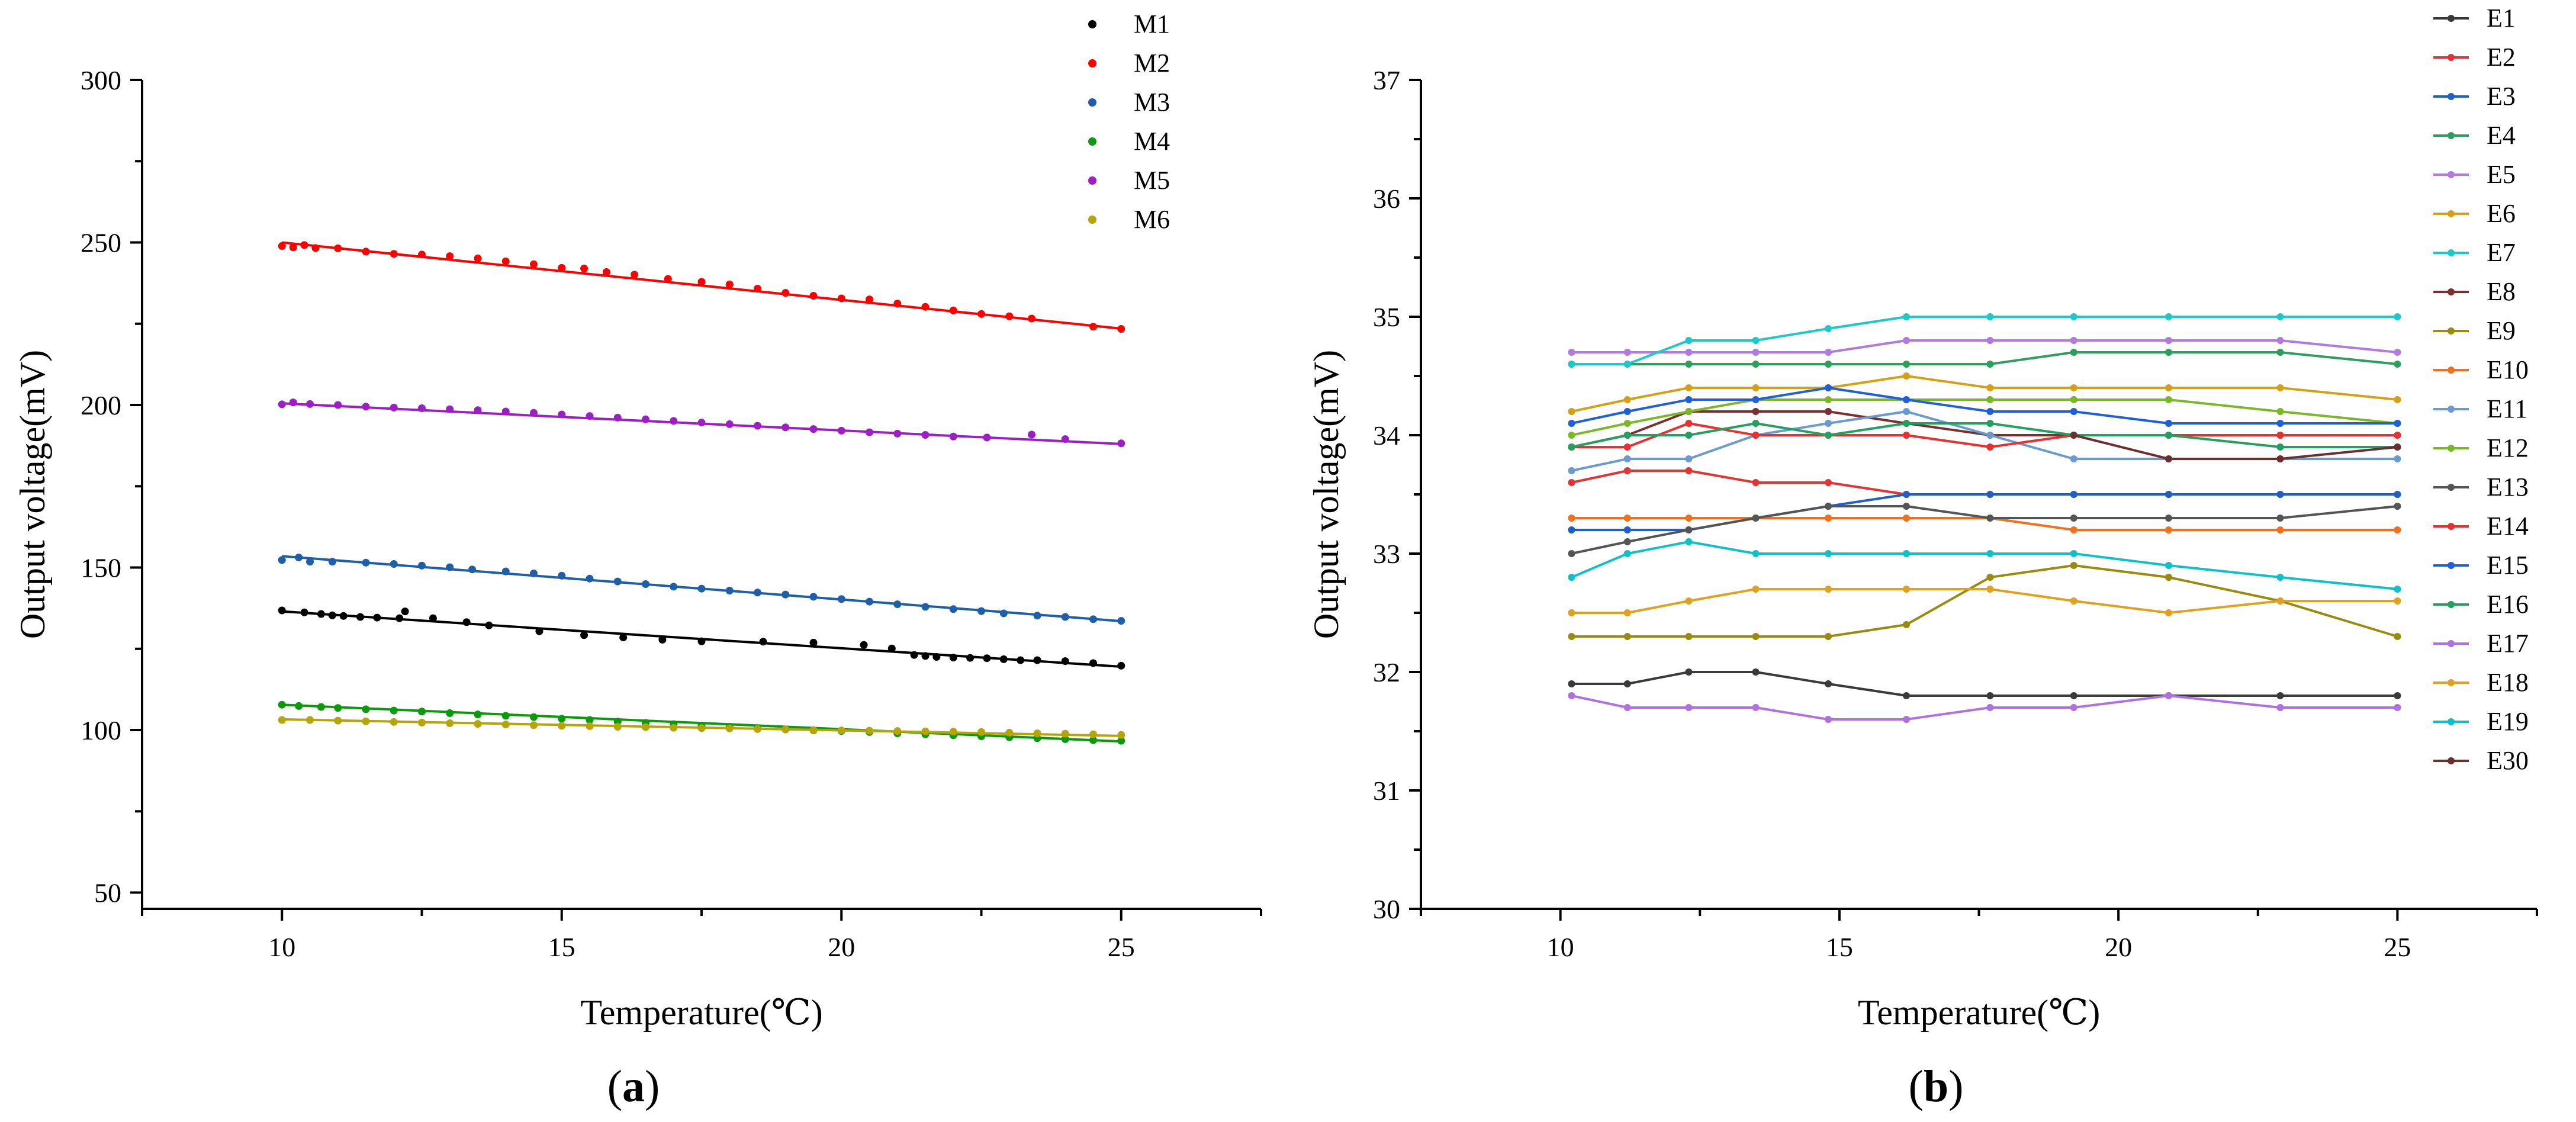  I want to click on line-E18, so click(1985, 601).